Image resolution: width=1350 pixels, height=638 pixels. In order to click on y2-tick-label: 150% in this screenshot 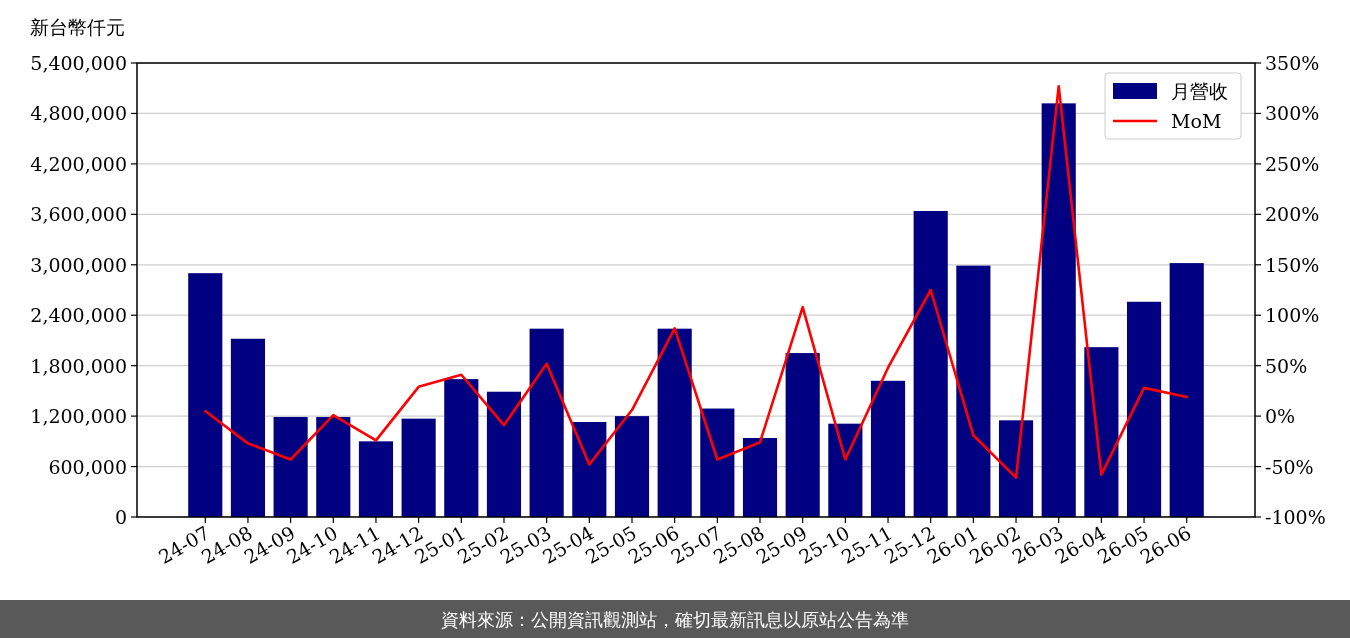, I will do `click(1292, 264)`.